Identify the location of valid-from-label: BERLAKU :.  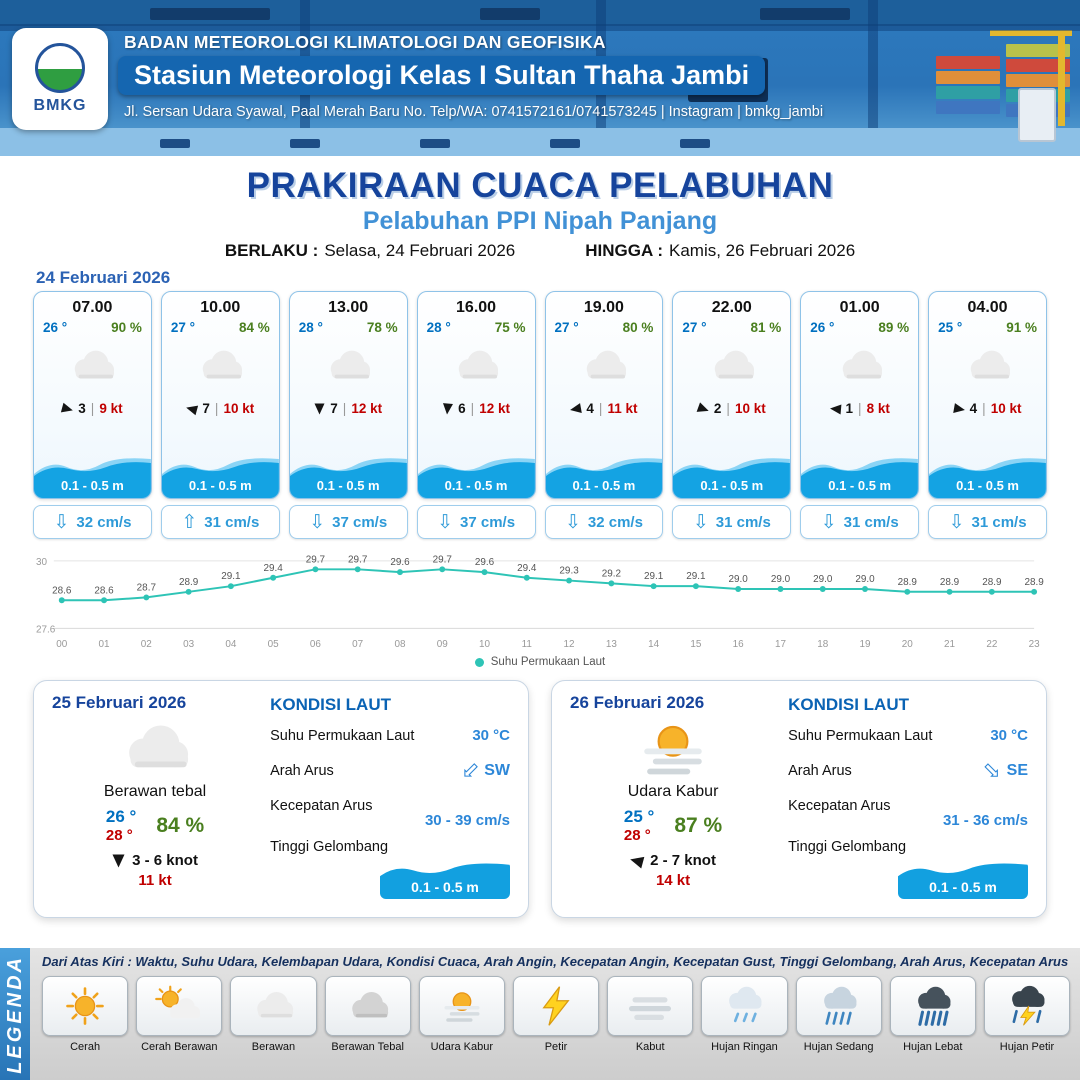
(271, 250).